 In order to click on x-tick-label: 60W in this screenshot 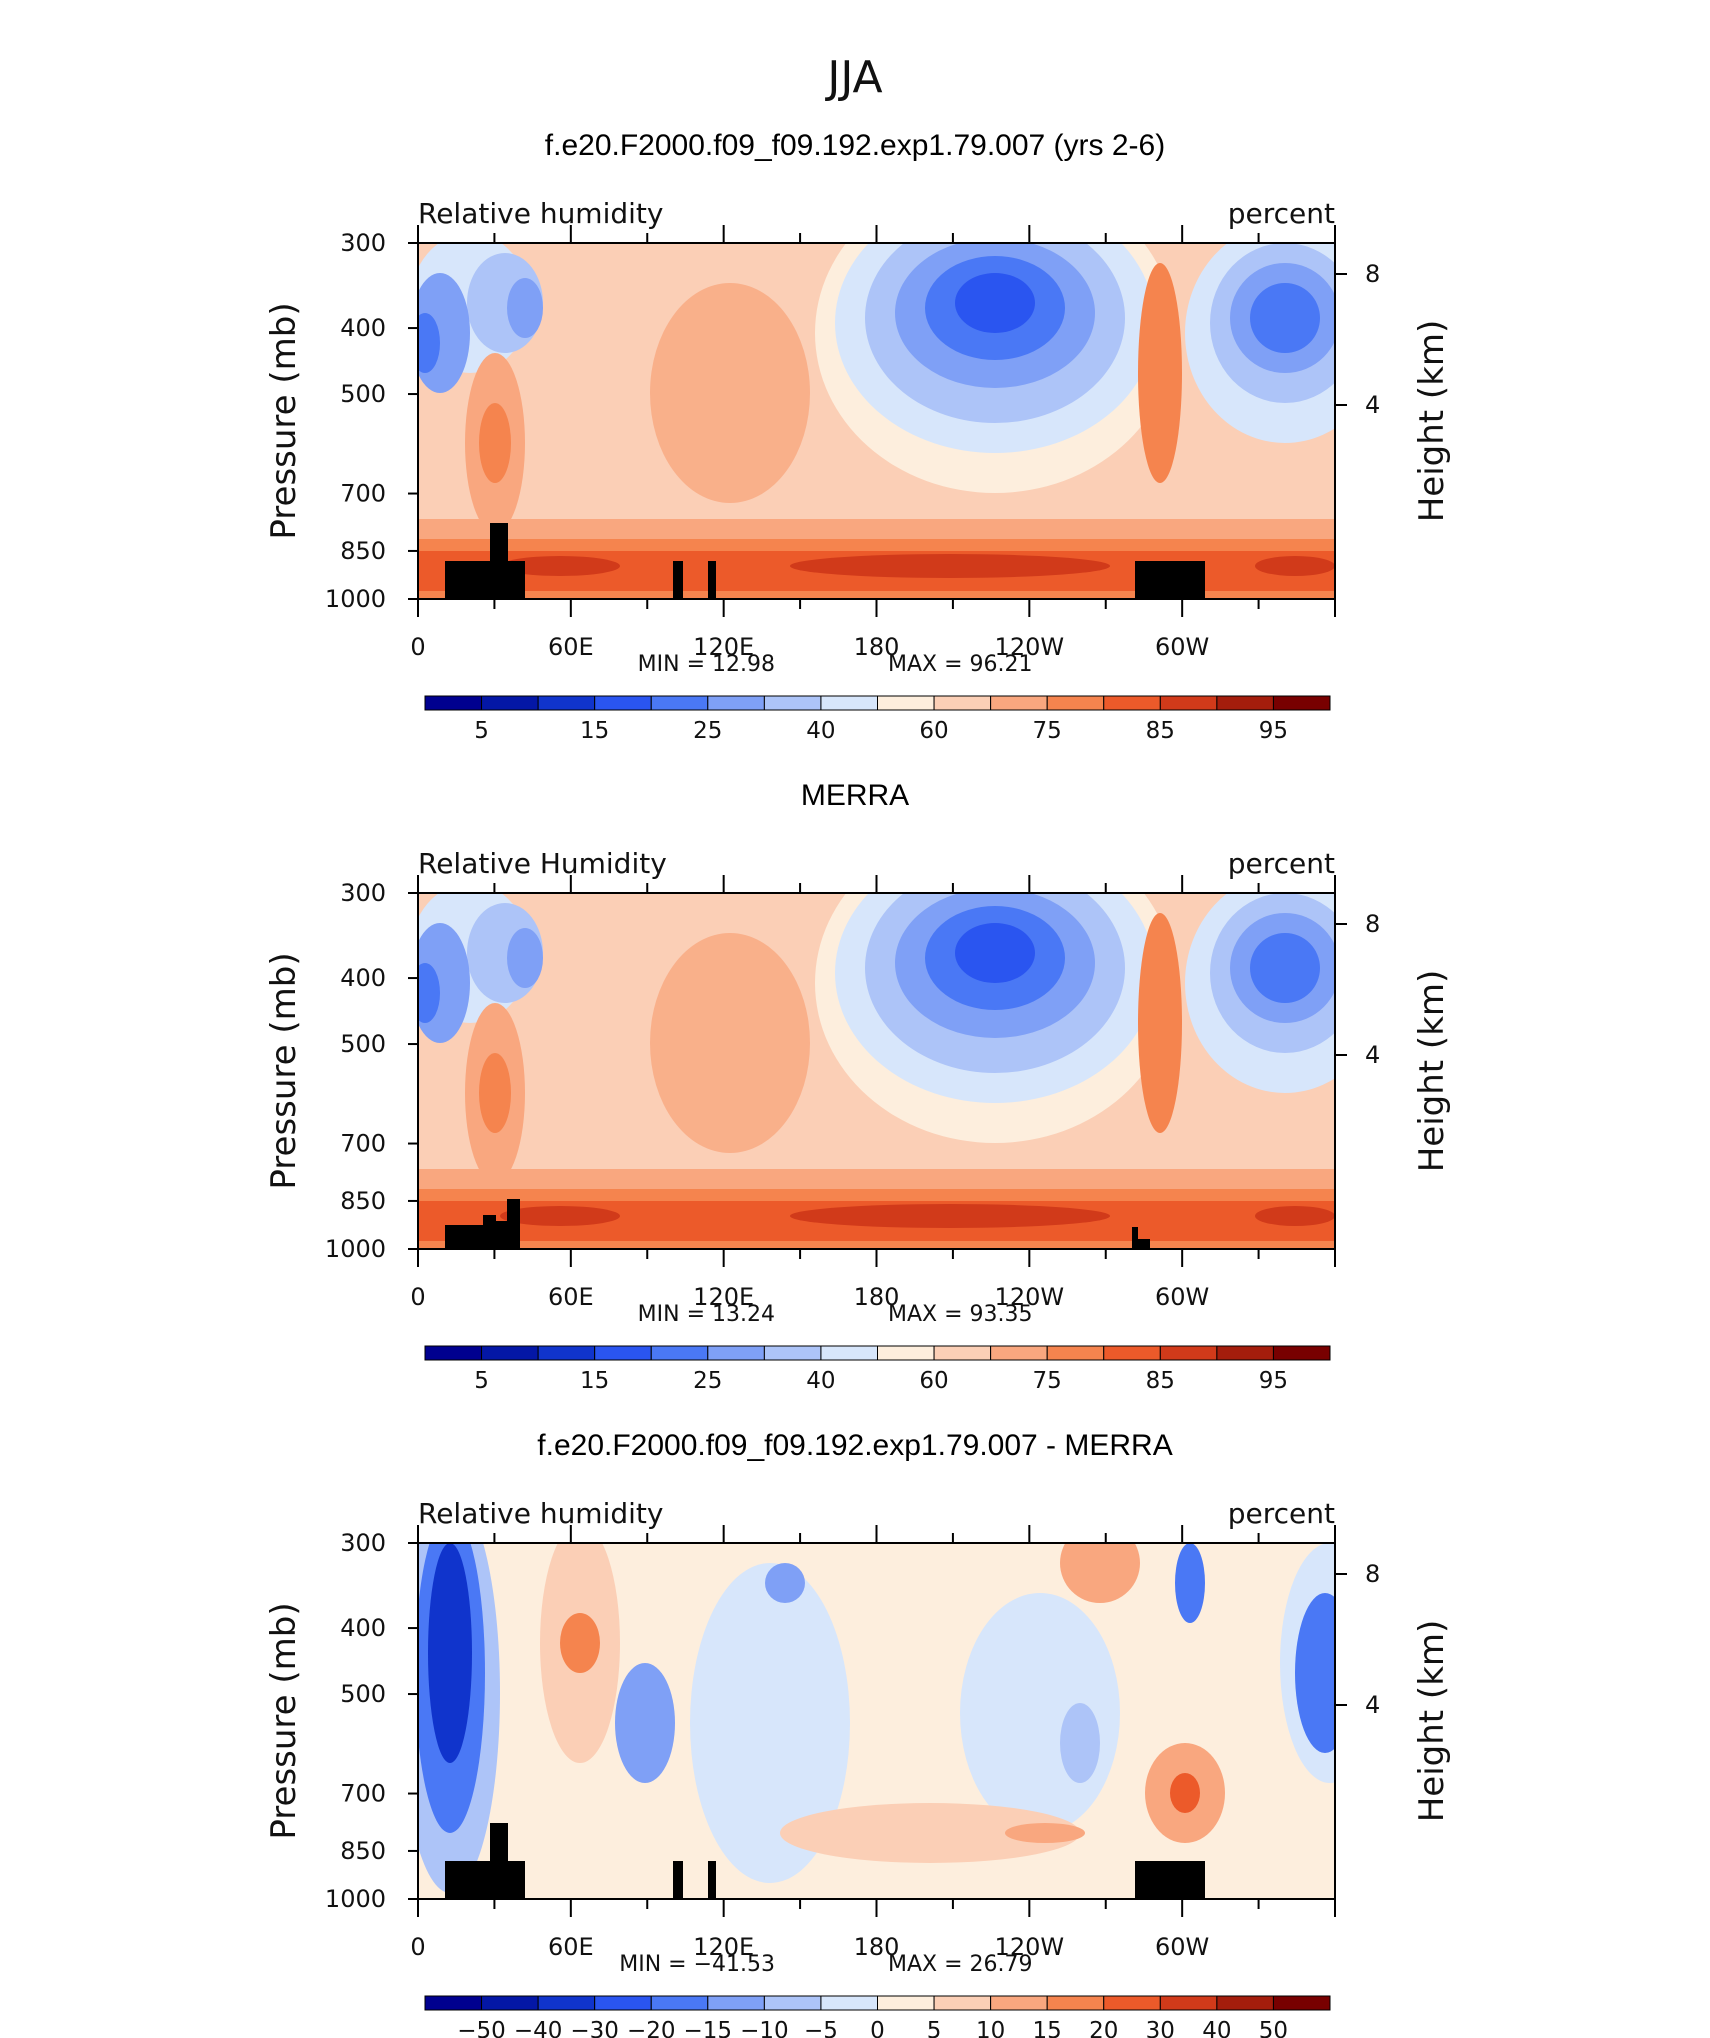, I will do `click(1182, 1297)`.